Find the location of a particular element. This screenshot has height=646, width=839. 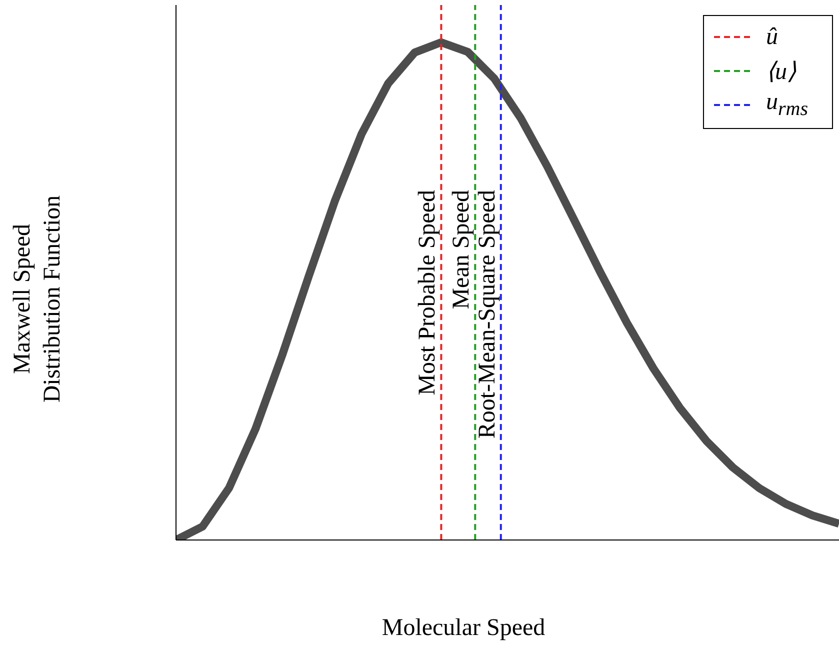

annotation: Root-Mean-Square Speed is located at coordinates (487, 314).